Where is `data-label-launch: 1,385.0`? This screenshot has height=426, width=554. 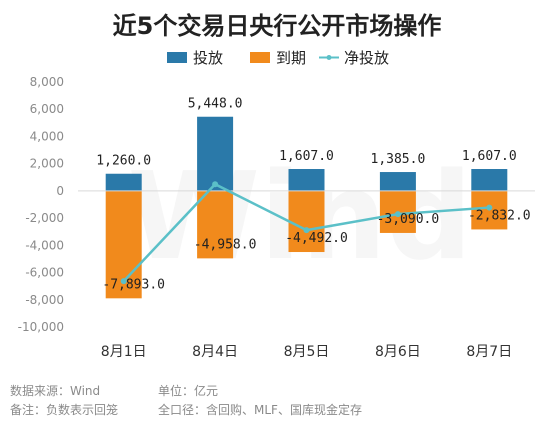 data-label-launch: 1,385.0 is located at coordinates (398, 159).